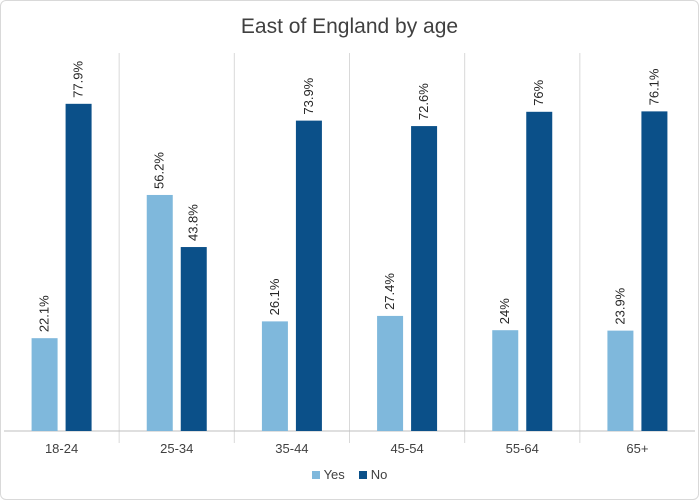 The height and width of the screenshot is (500, 699). I want to click on legend-item-yes: Yes, so click(328, 474).